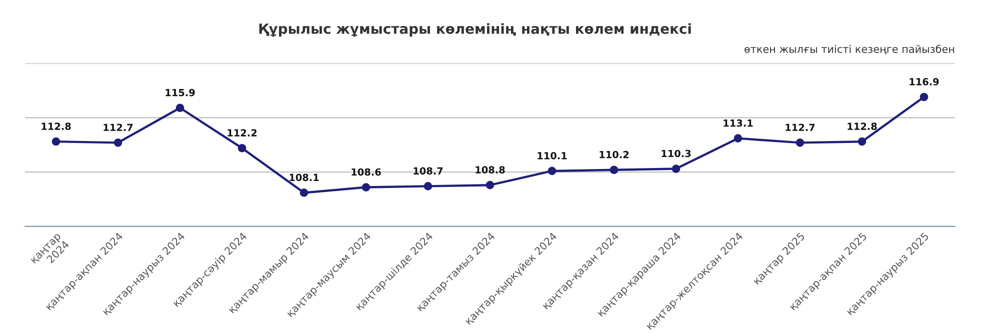 The height and width of the screenshot is (333, 1000). Describe the element at coordinates (490, 170) in the screenshot. I see `data-label: 108.8` at that location.